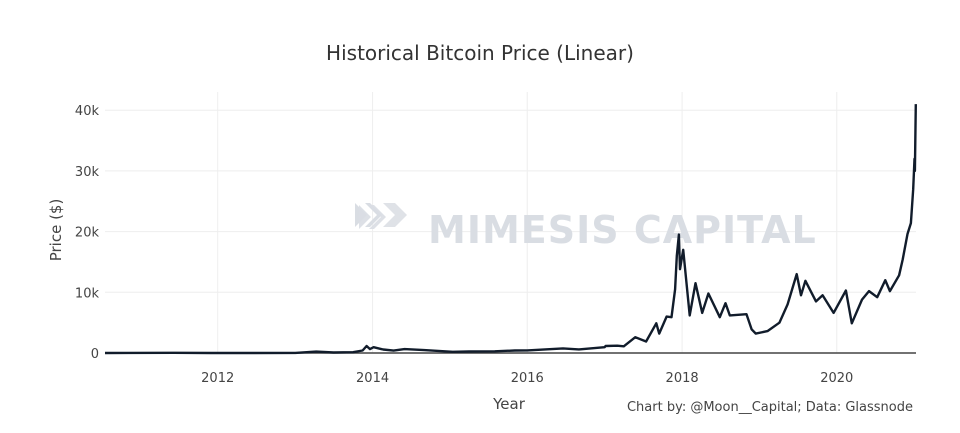 The width and height of the screenshot is (960, 433). What do you see at coordinates (87, 172) in the screenshot?
I see `y-tick-label: 30k` at bounding box center [87, 172].